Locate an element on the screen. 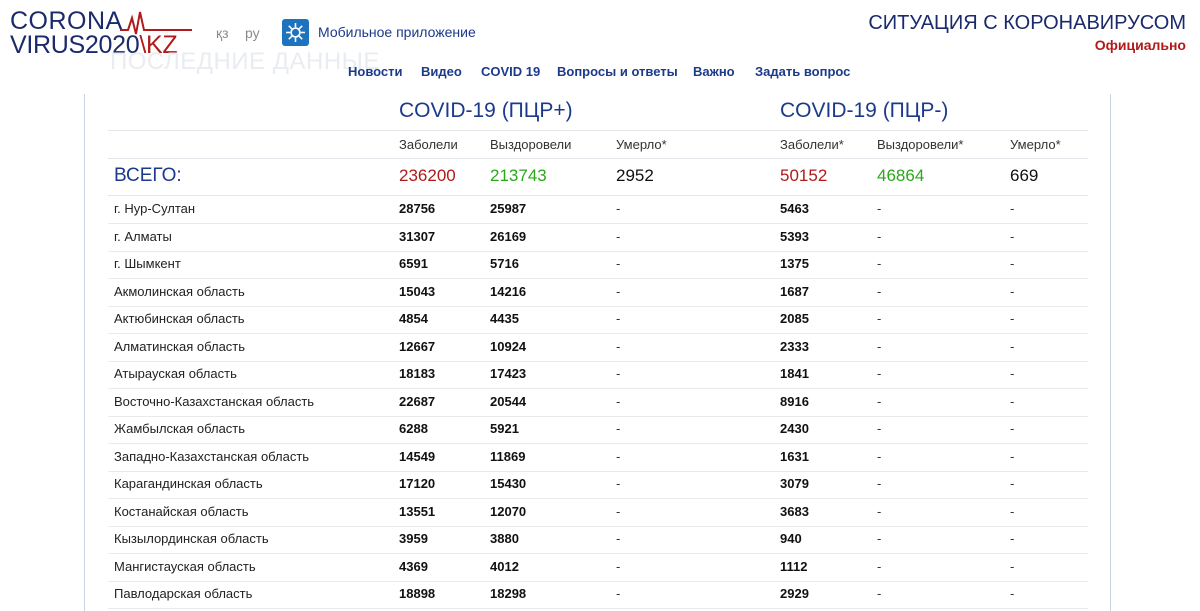 The width and height of the screenshot is (1200, 611). region-name: Кызылординская область is located at coordinates (191, 538).